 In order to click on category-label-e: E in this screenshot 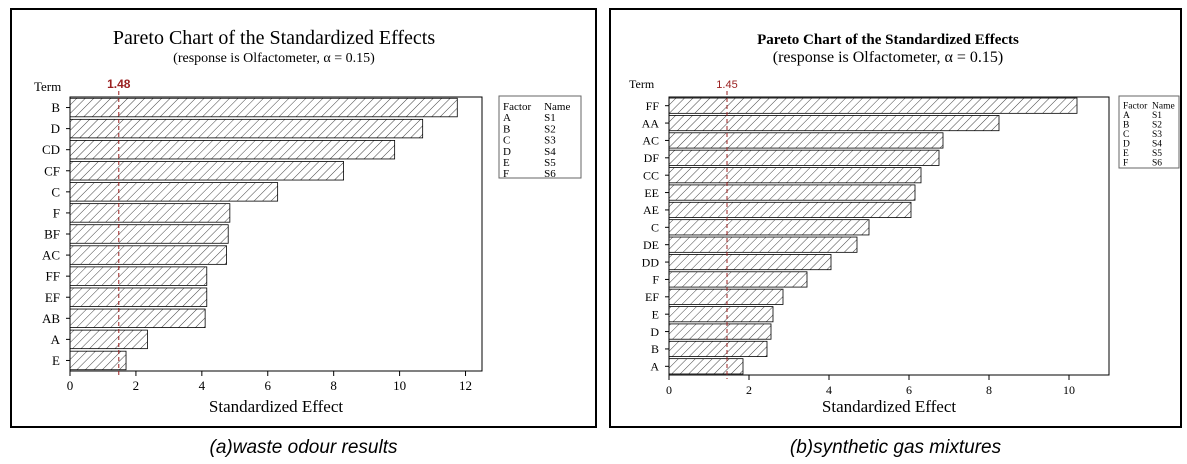, I will do `click(56, 360)`.